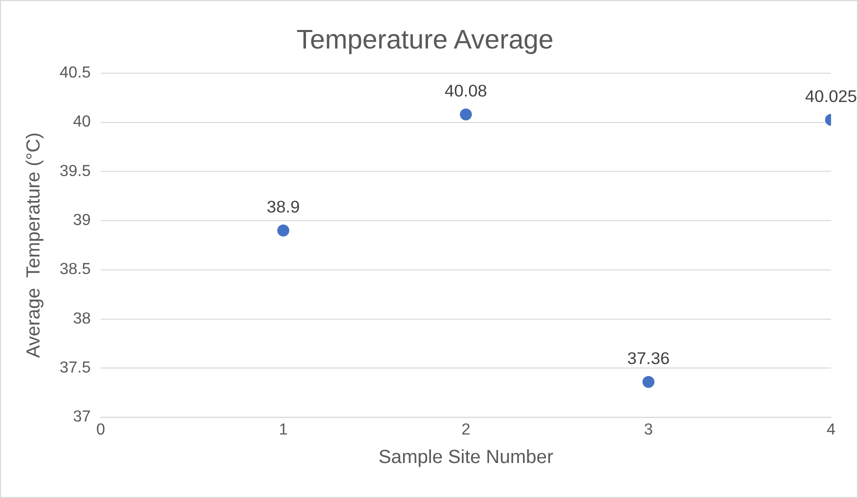 This screenshot has height=498, width=858. What do you see at coordinates (75, 171) in the screenshot?
I see `y-tick-label: 39.5` at bounding box center [75, 171].